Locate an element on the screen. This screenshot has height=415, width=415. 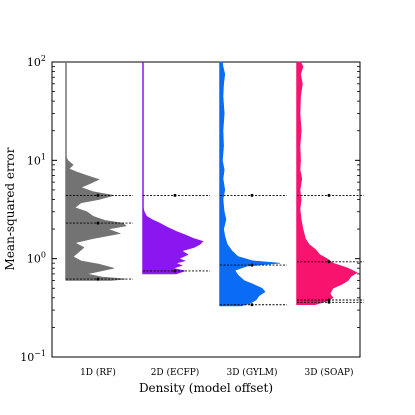
x-tick-label: 3D (SOAP) is located at coordinates (329, 372).